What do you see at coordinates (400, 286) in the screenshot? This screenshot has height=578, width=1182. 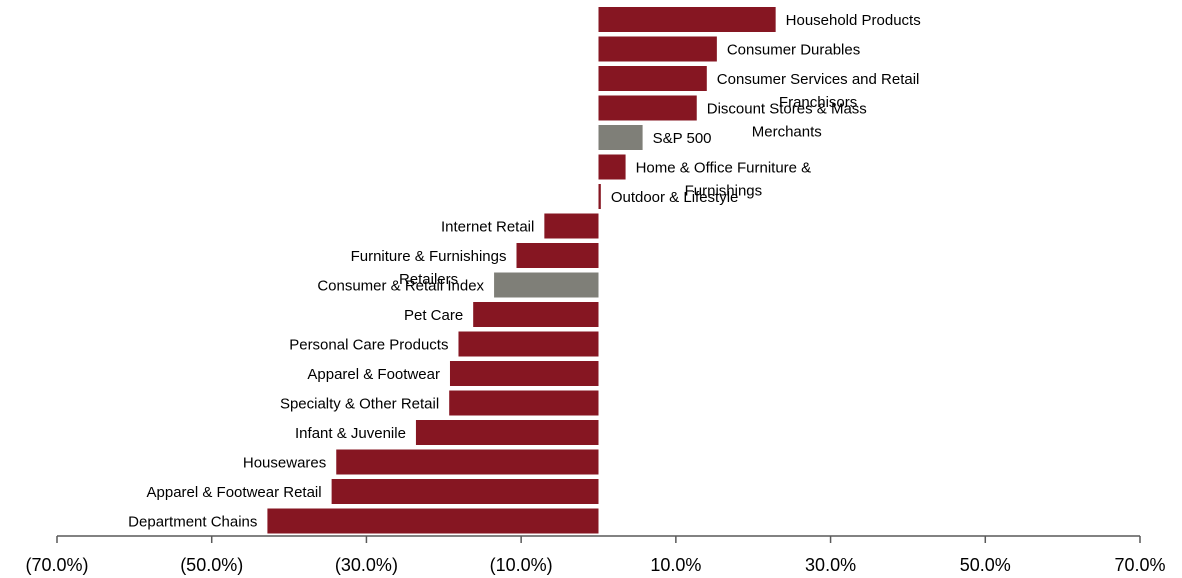 I see `bar-label: Consumer & Retail Index` at bounding box center [400, 286].